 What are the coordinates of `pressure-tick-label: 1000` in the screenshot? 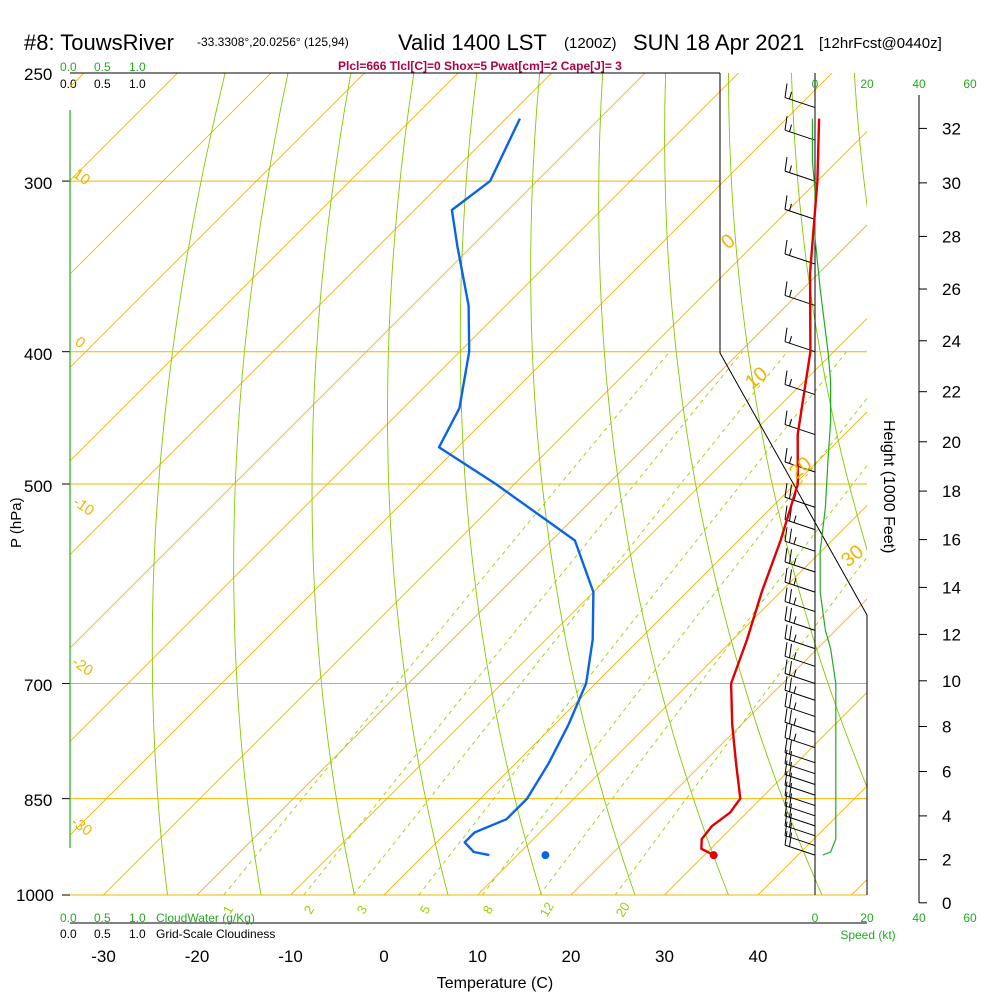 It's located at (35, 895).